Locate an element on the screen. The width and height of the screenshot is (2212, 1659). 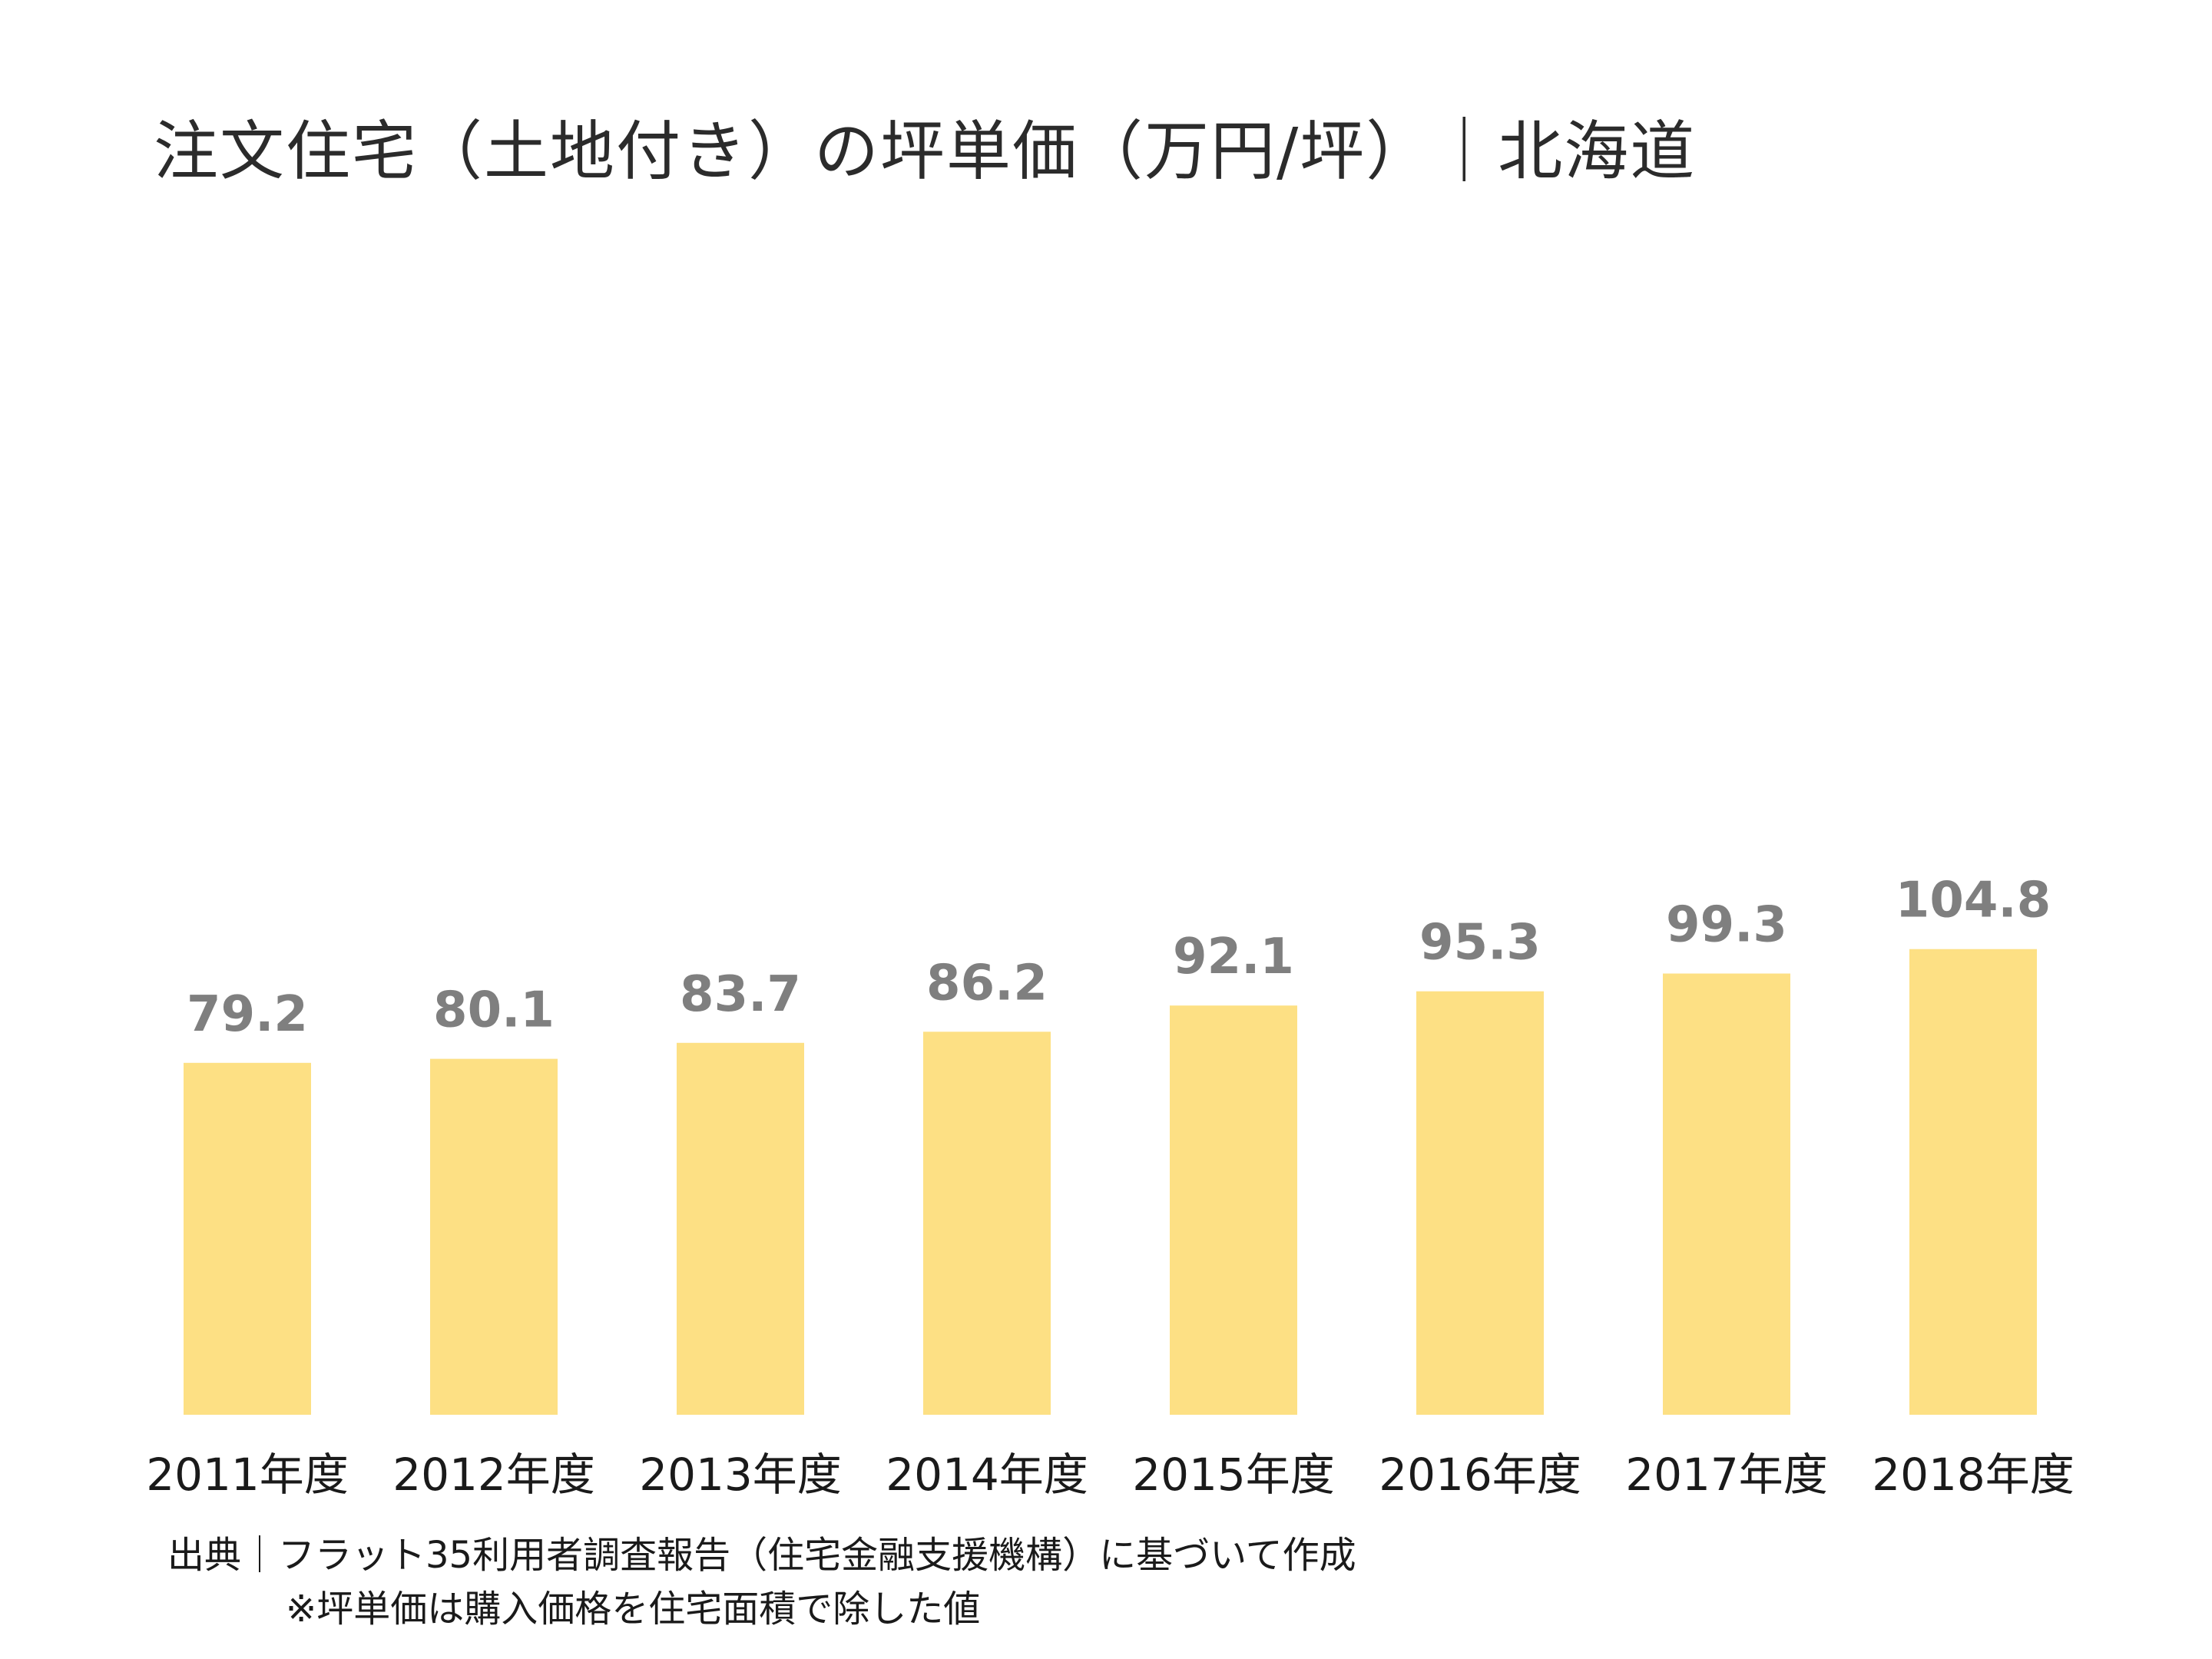
bar-2013年度 is located at coordinates (740, 1228).